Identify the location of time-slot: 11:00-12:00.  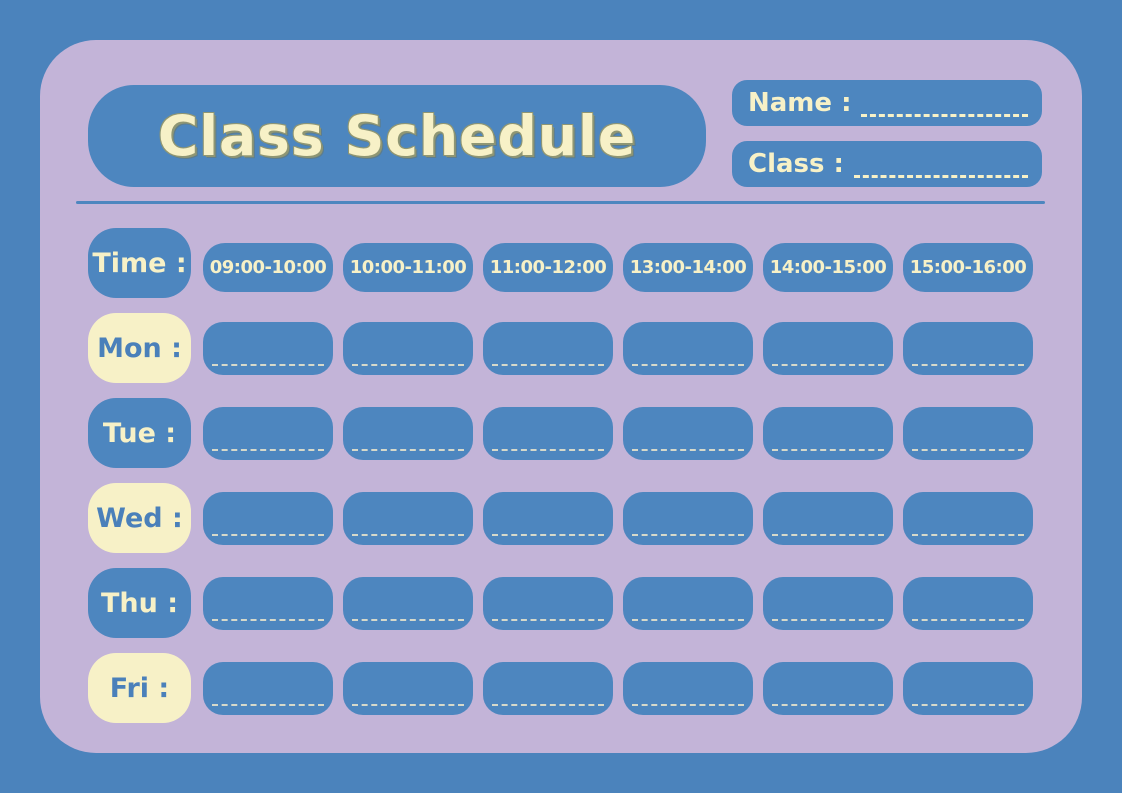
(548, 267).